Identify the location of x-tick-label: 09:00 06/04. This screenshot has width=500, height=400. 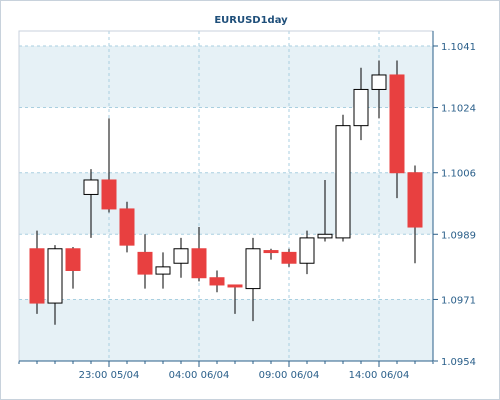
(289, 375).